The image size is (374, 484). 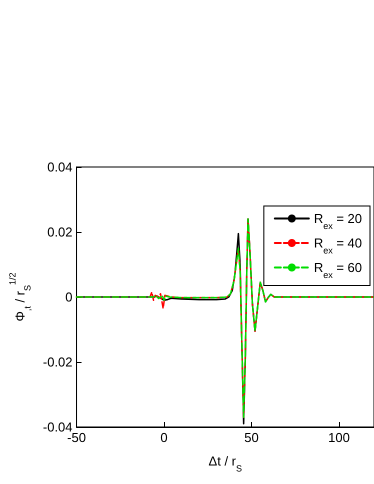 What do you see at coordinates (164, 437) in the screenshot?
I see `x-tick-label: 0` at bounding box center [164, 437].